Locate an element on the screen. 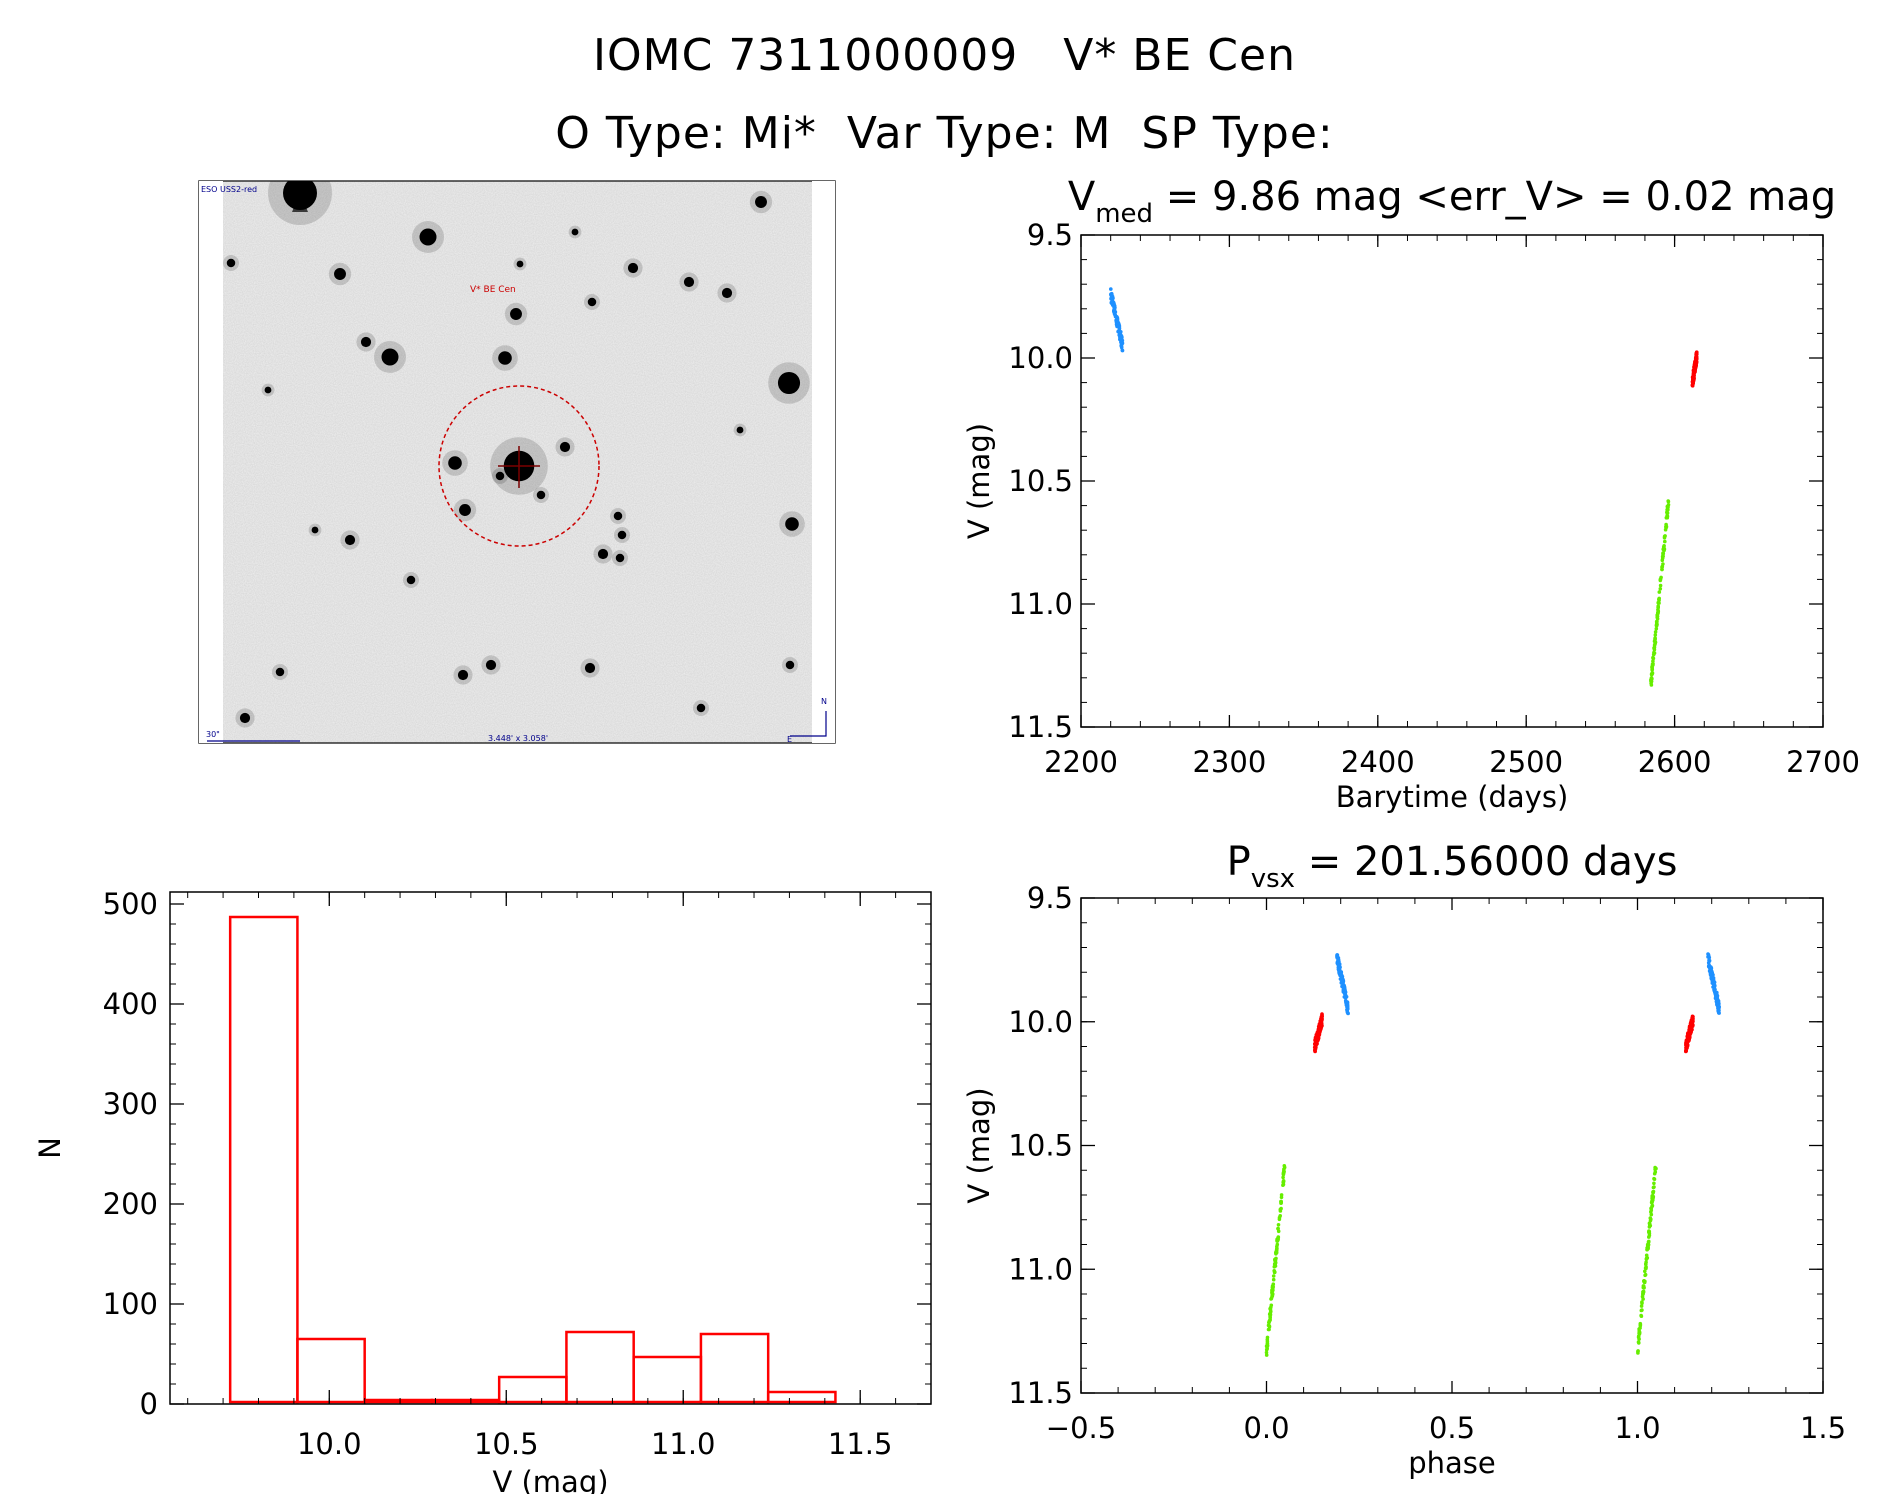  lc-title: Vmed = 9.86 mag <err_V> = 0.02 mag is located at coordinates (1452, 201).